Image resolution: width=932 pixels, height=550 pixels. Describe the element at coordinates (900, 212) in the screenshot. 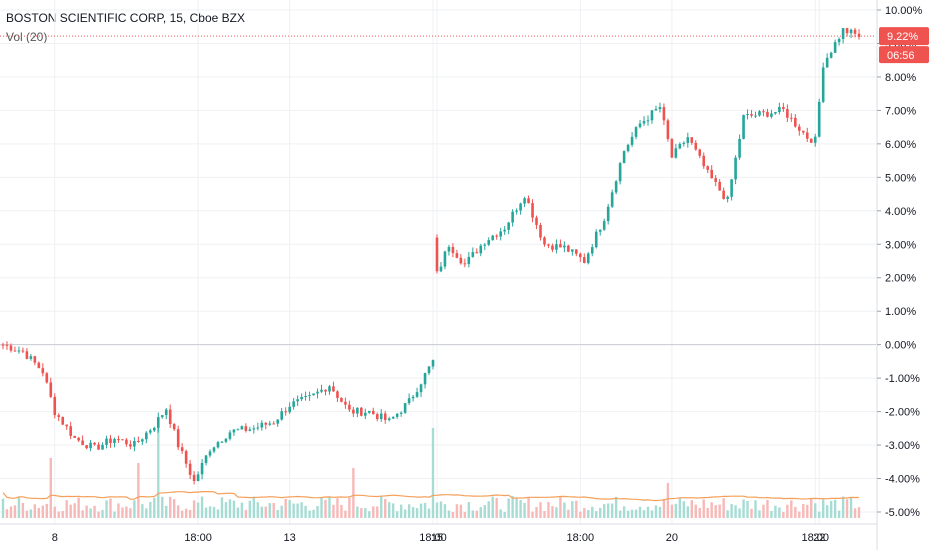

I see `y-tick-label: 4.00%` at that location.